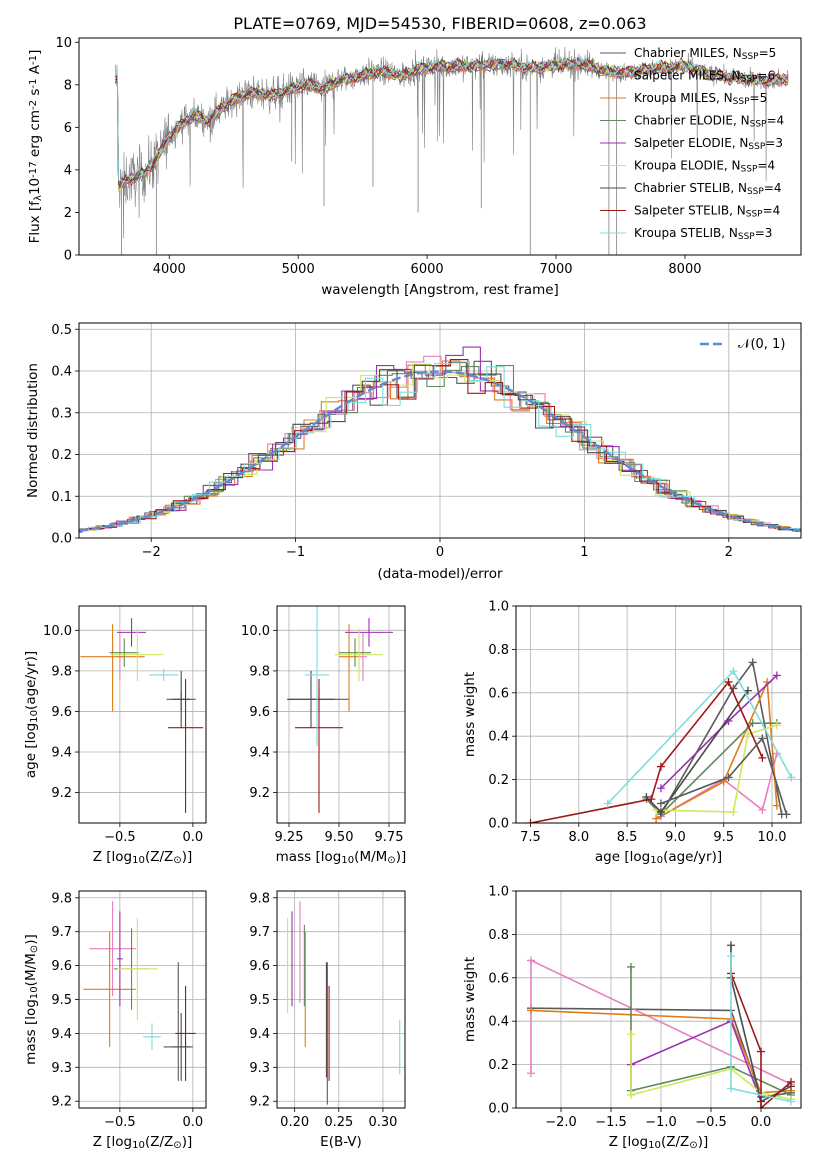 The image size is (819, 1170). What do you see at coordinates (427, 269) in the screenshot?
I see `x-tick-label: 6000` at bounding box center [427, 269].